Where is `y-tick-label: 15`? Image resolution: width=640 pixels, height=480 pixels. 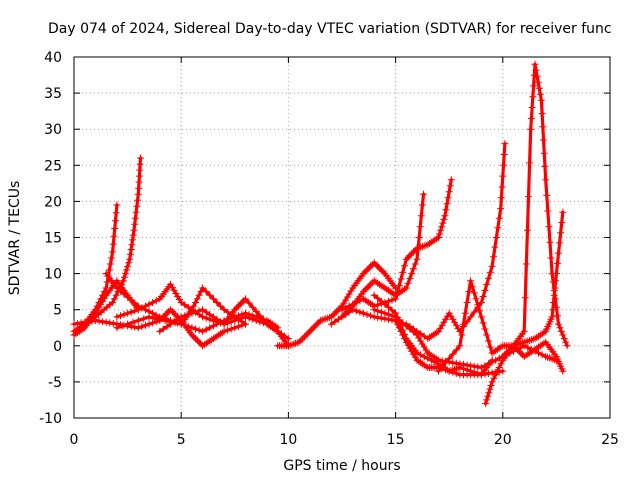 y-tick-label: 15 is located at coordinates (53, 239).